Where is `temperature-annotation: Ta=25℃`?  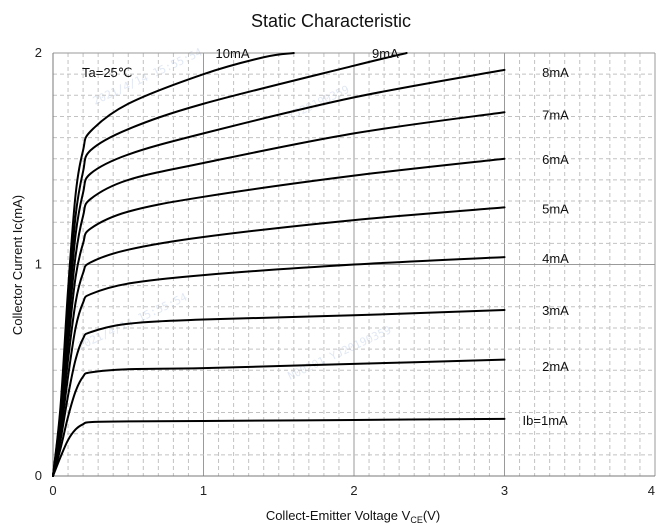
temperature-annotation: Ta=25℃ is located at coordinates (107, 72).